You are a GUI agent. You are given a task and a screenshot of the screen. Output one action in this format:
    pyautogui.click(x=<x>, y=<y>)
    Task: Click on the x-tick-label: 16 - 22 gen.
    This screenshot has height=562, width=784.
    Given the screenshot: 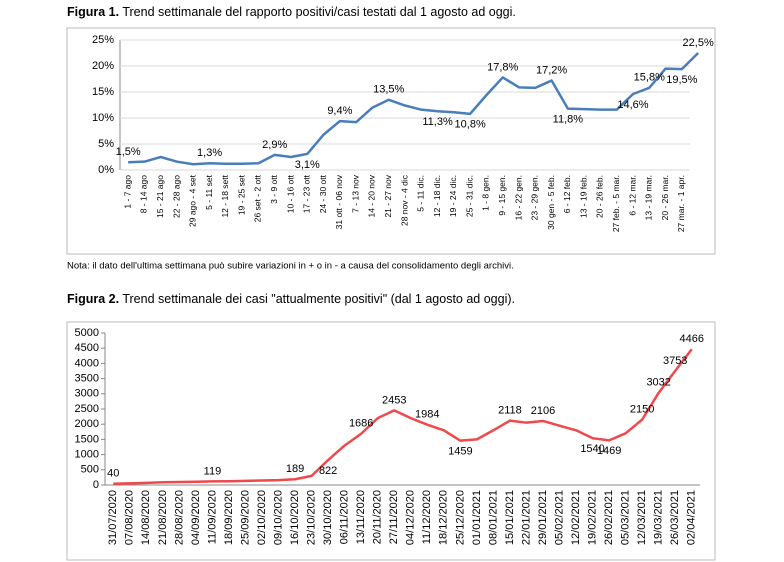 What is the action you would take?
    pyautogui.click(x=518, y=197)
    